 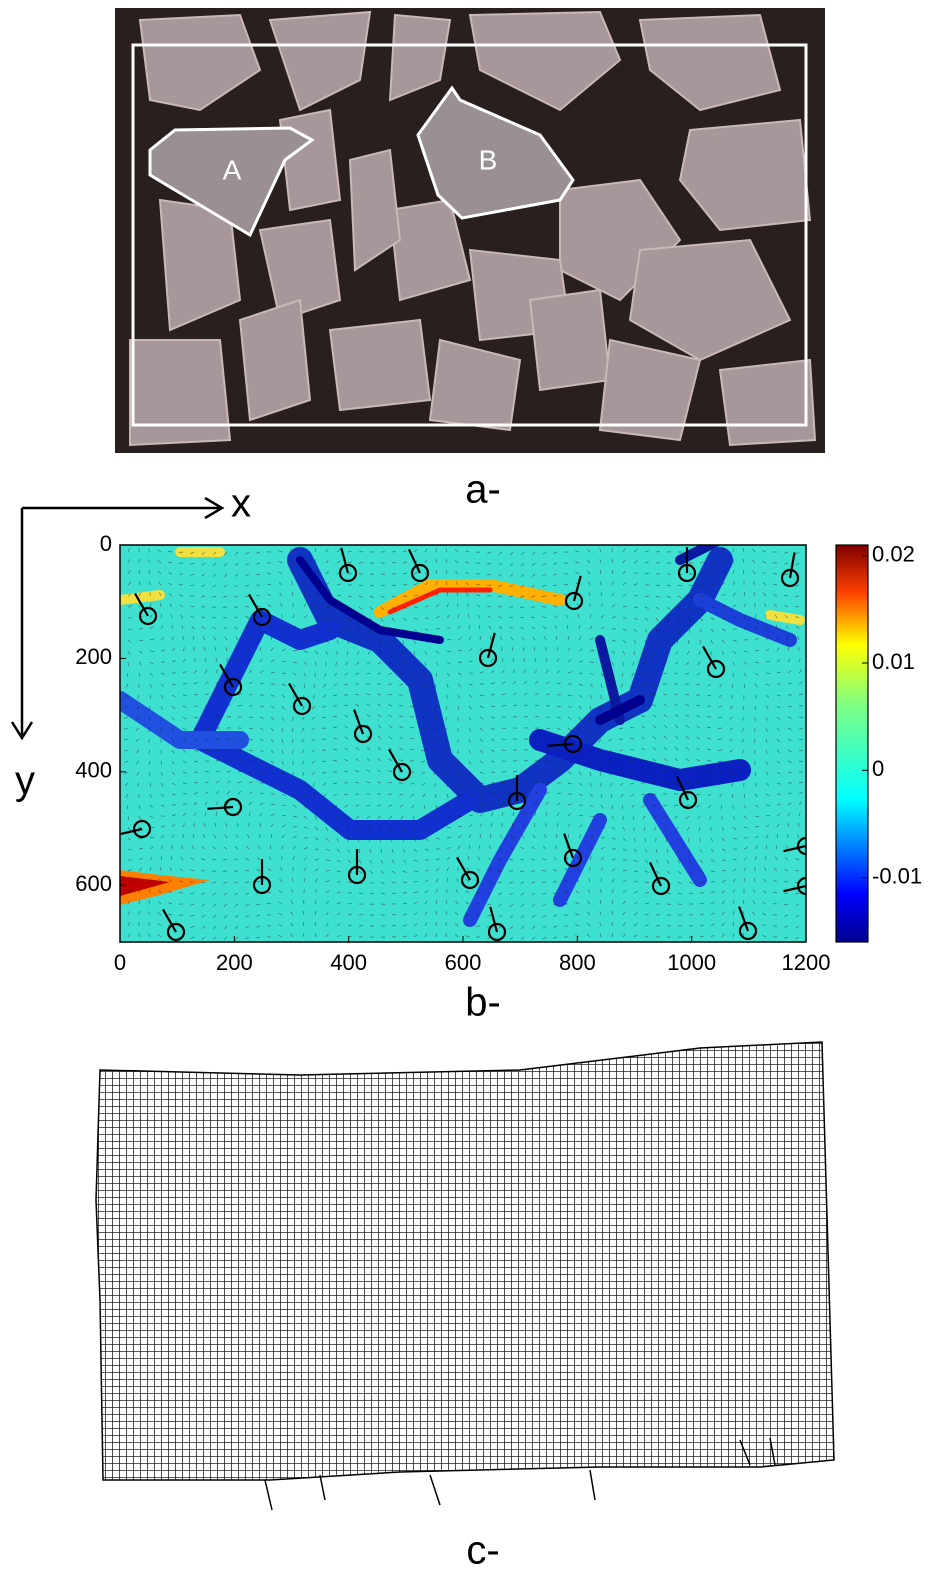 I want to click on colorbar-tick-label: 0.02, so click(x=893, y=554).